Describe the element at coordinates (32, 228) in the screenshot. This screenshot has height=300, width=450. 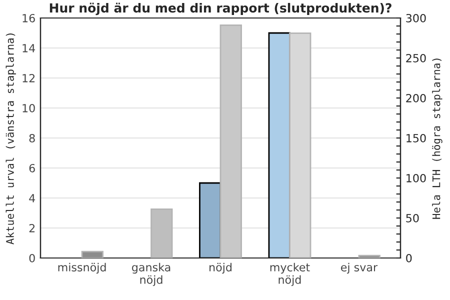
I see `y-tick-label: 2` at that location.